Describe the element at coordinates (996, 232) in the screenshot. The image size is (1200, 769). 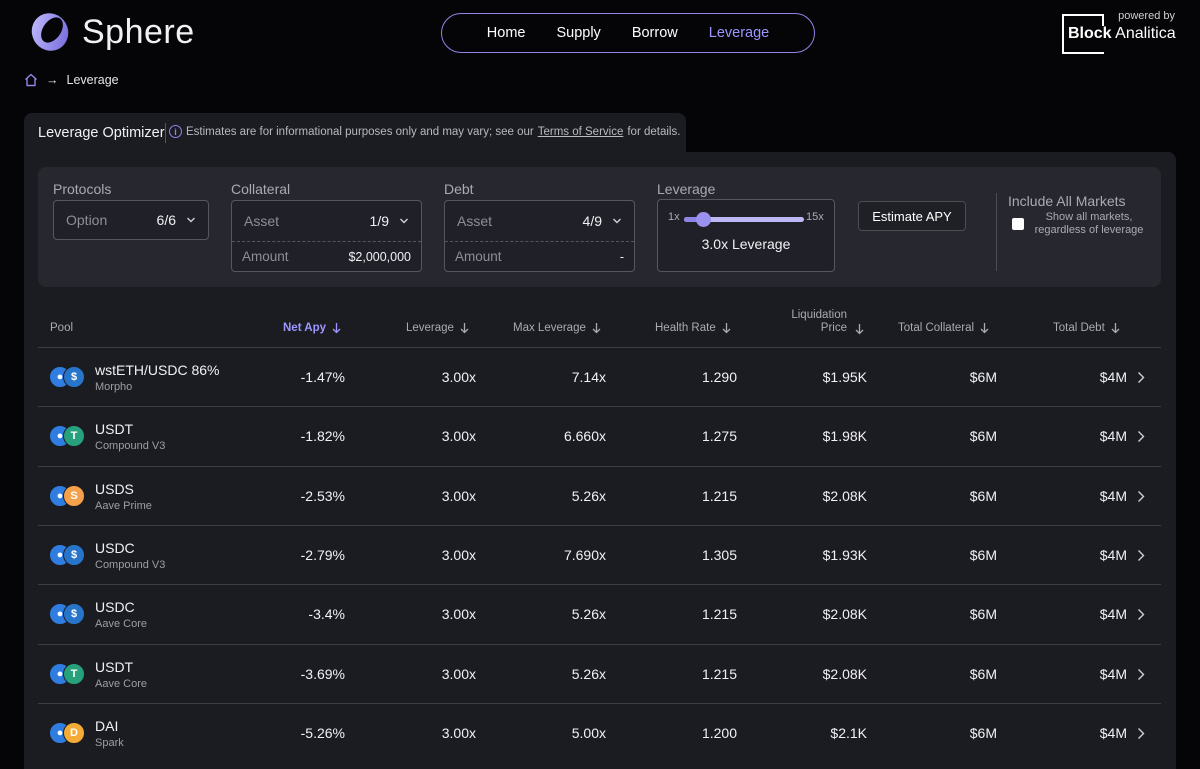
I see `controls-divider` at that location.